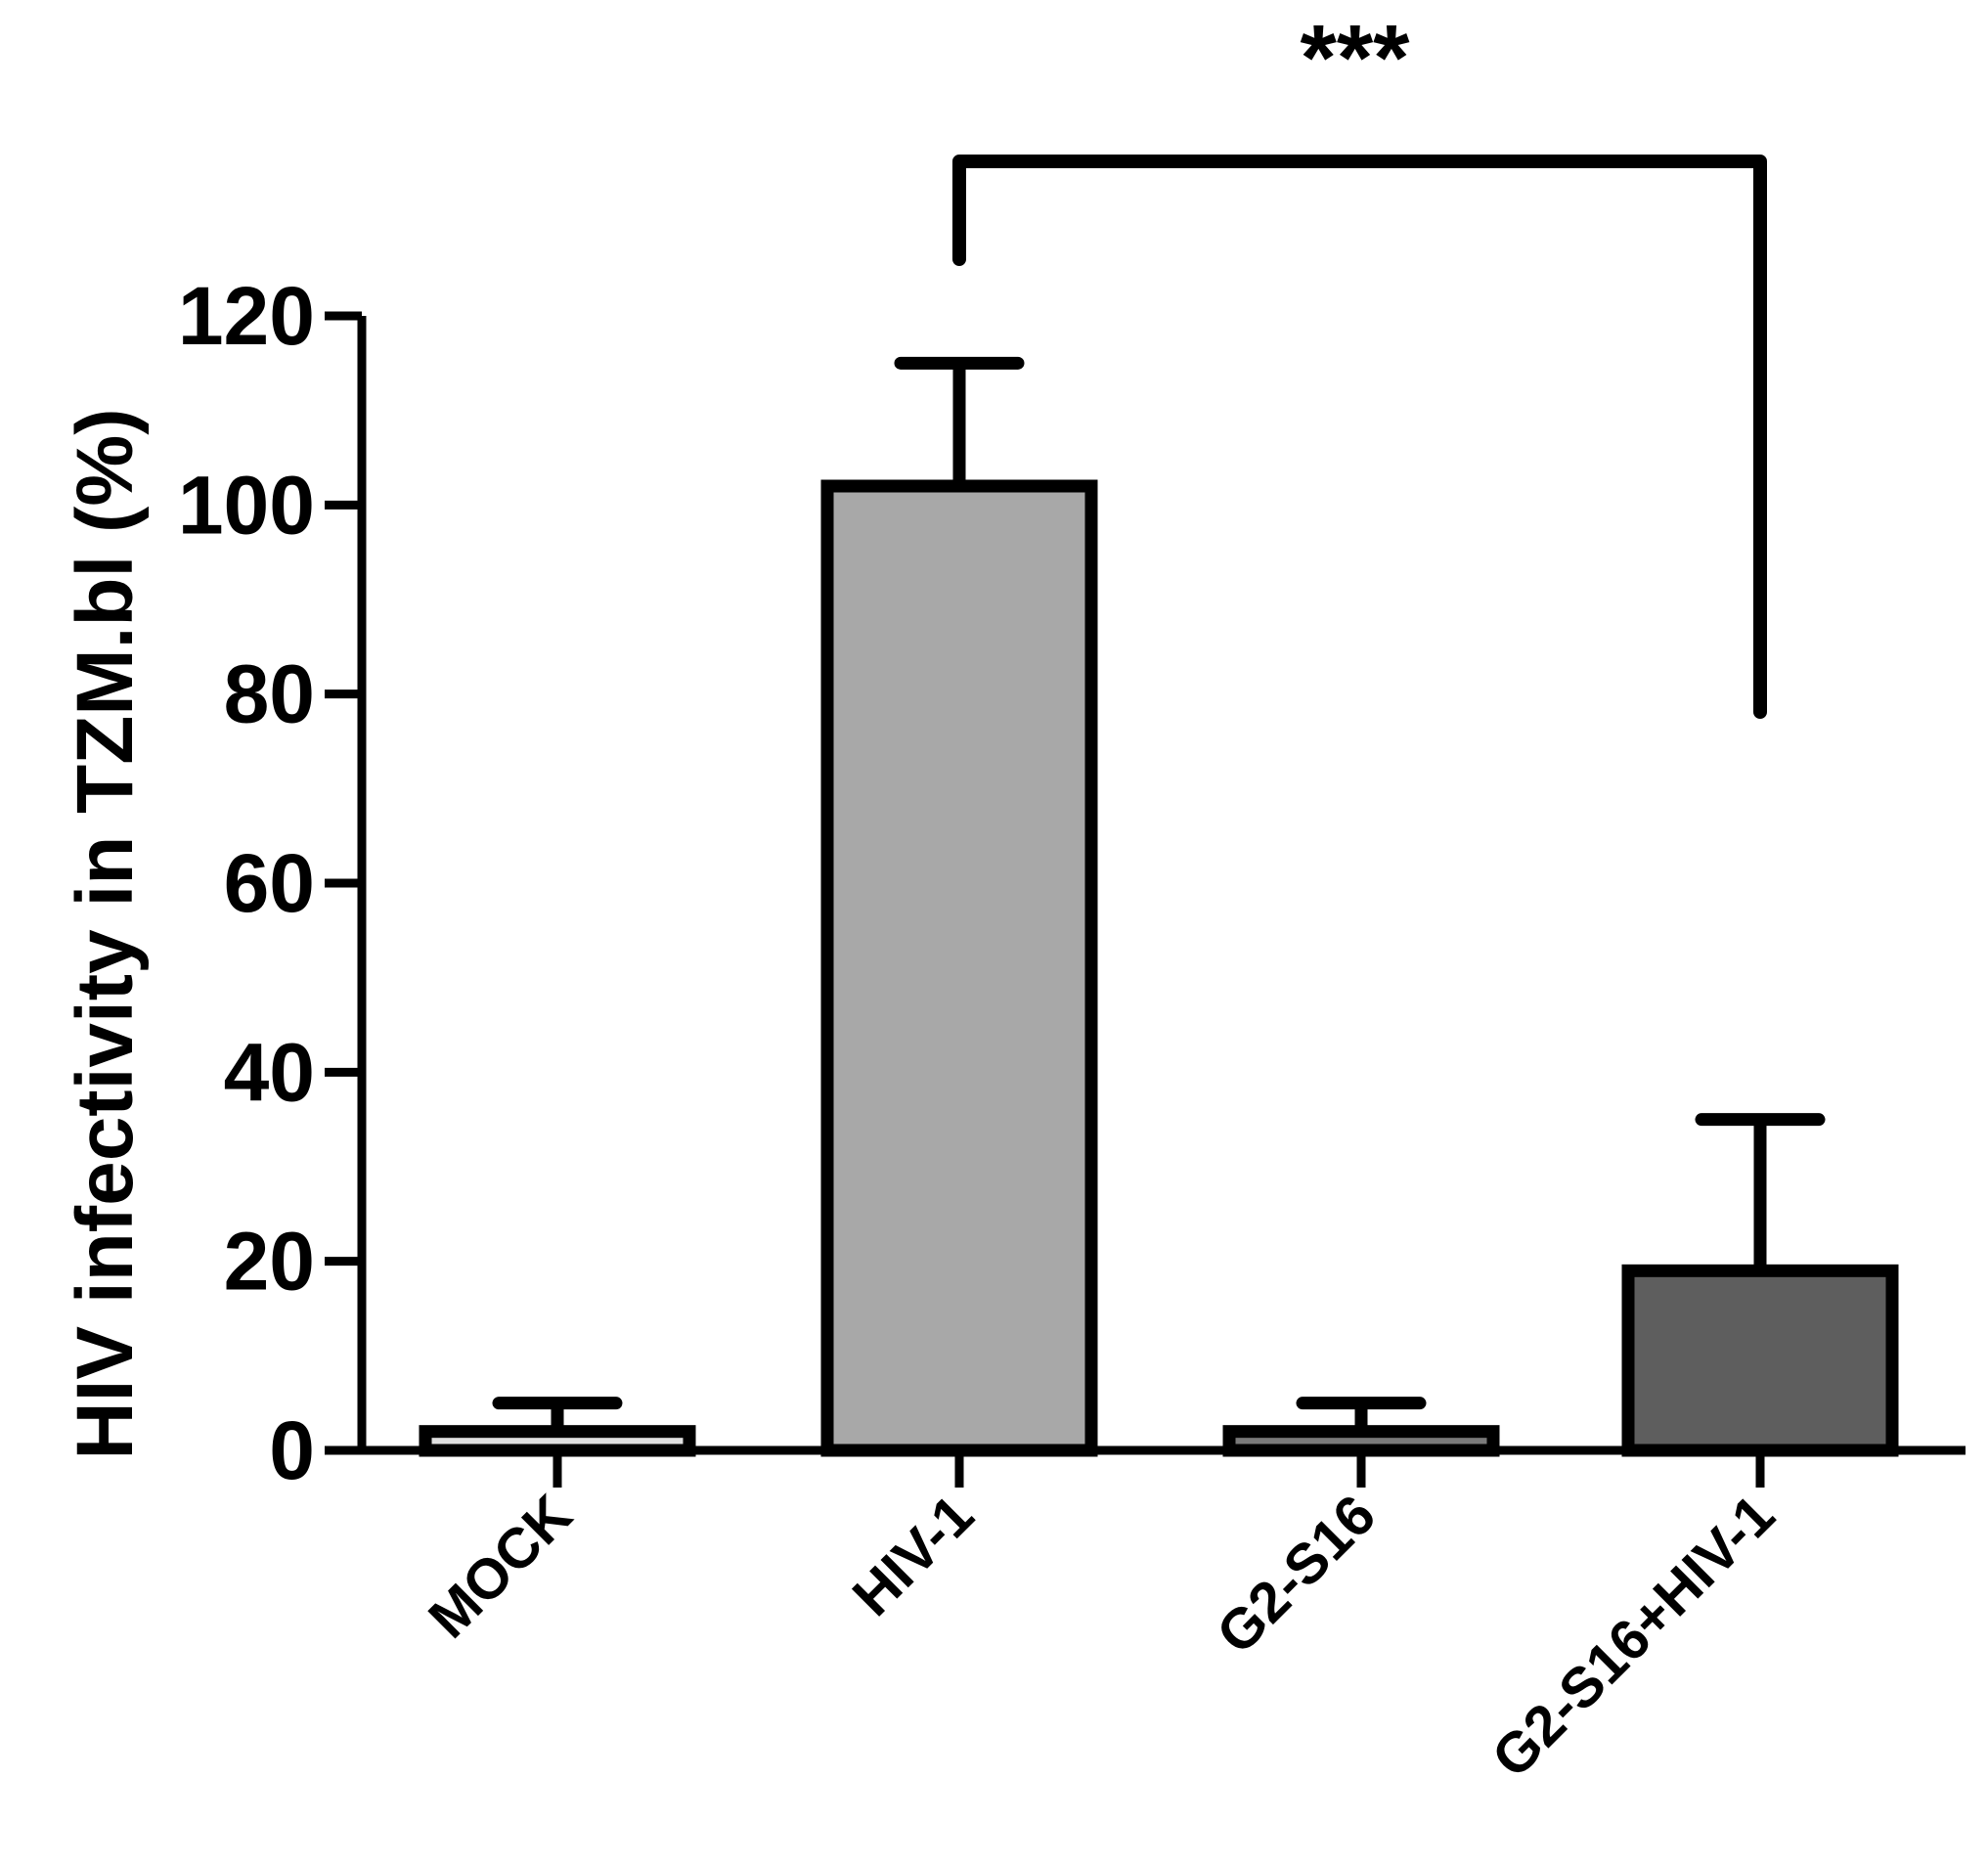 Image resolution: width=1988 pixels, height=1867 pixels. Describe the element at coordinates (500, 1566) in the screenshot. I see `x-tick-label-mock: MOCK` at that location.